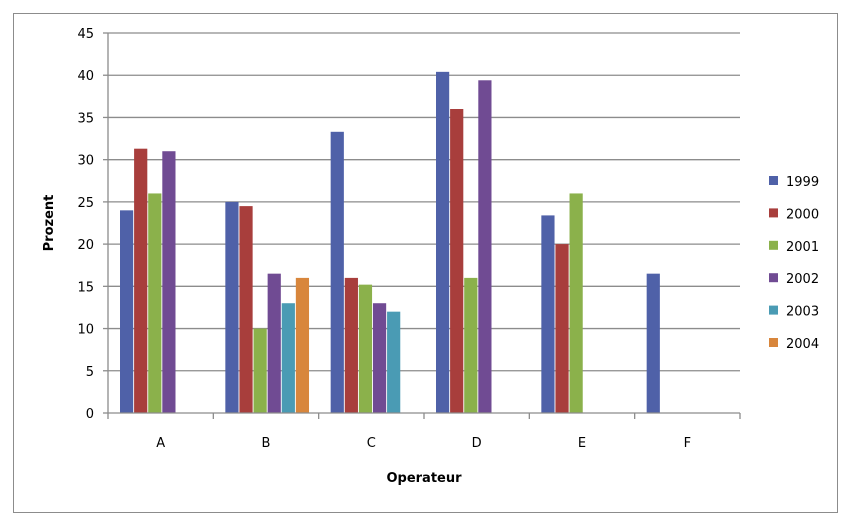 The image size is (853, 530). I want to click on x-tick-label: D, so click(477, 443).